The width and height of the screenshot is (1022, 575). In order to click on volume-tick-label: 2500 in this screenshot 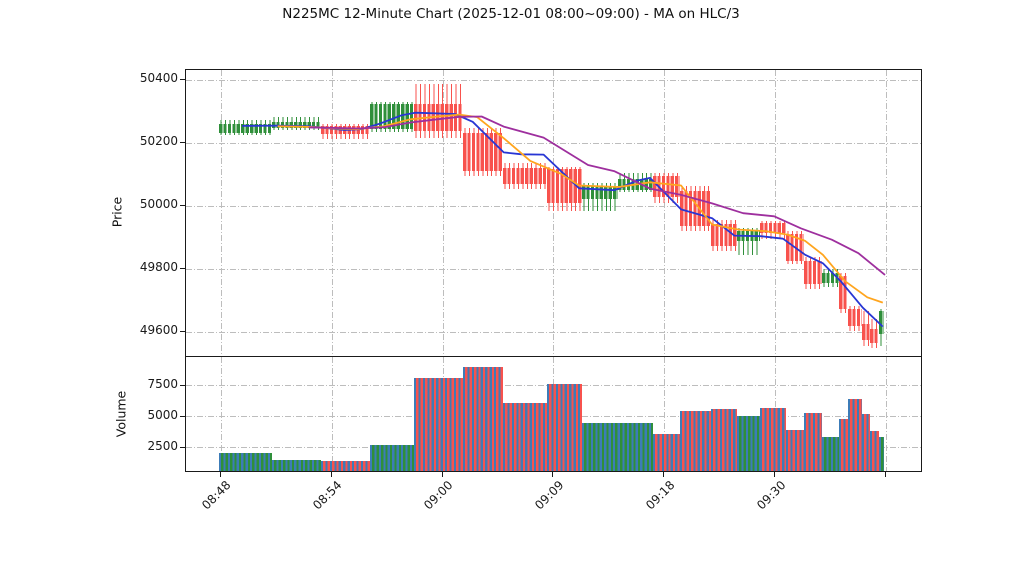, I will do `click(162, 445)`.